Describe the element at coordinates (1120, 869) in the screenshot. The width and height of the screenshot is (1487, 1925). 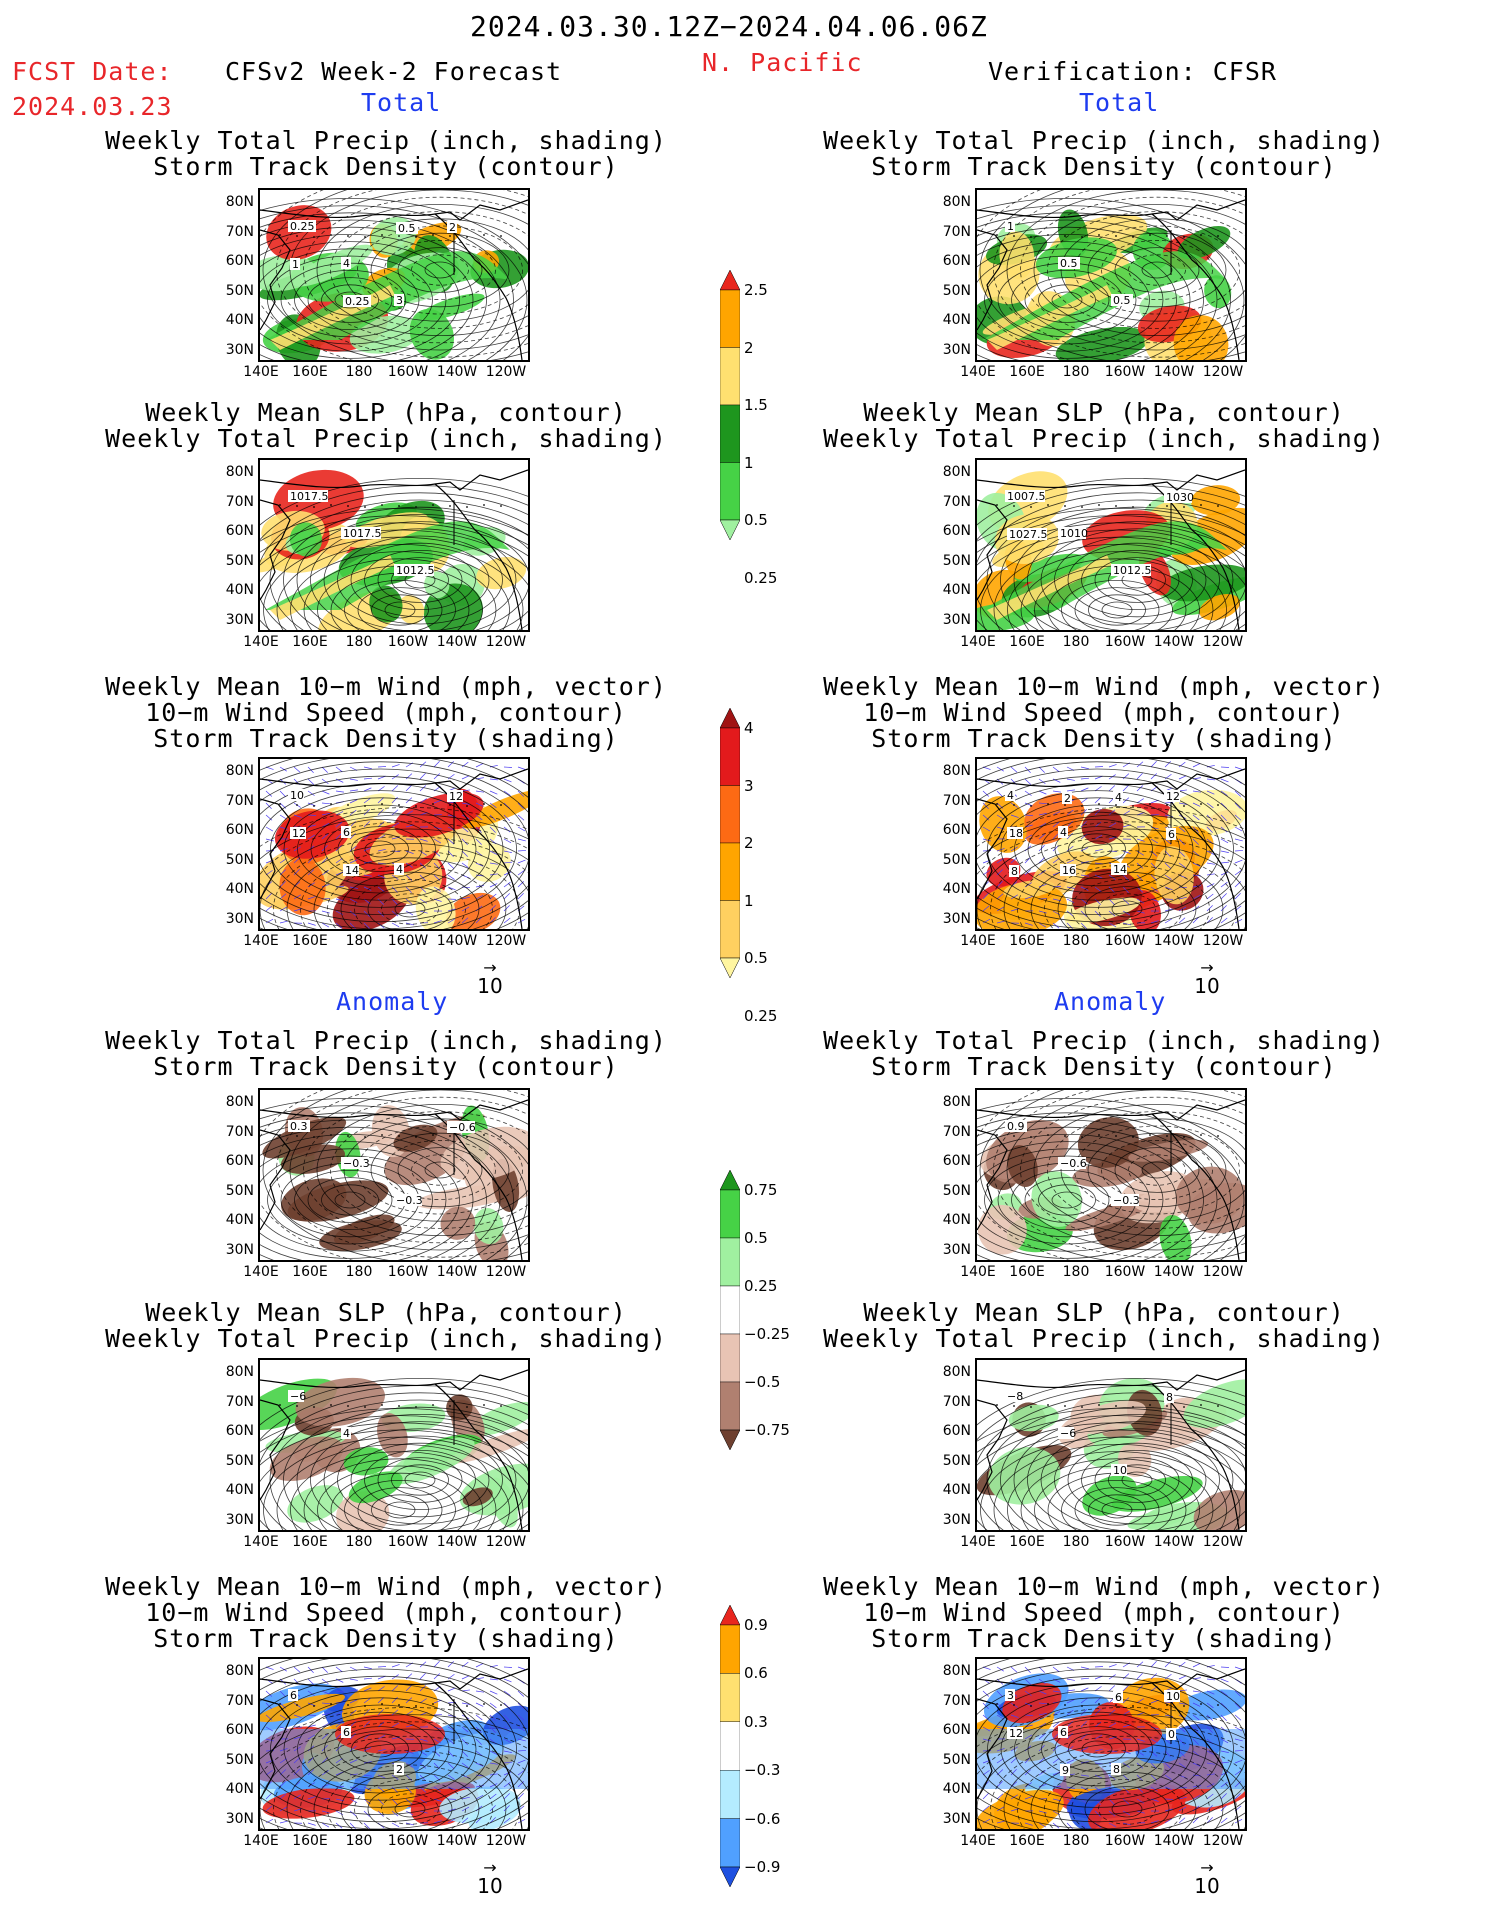
I see `svg-text: 14` at that location.